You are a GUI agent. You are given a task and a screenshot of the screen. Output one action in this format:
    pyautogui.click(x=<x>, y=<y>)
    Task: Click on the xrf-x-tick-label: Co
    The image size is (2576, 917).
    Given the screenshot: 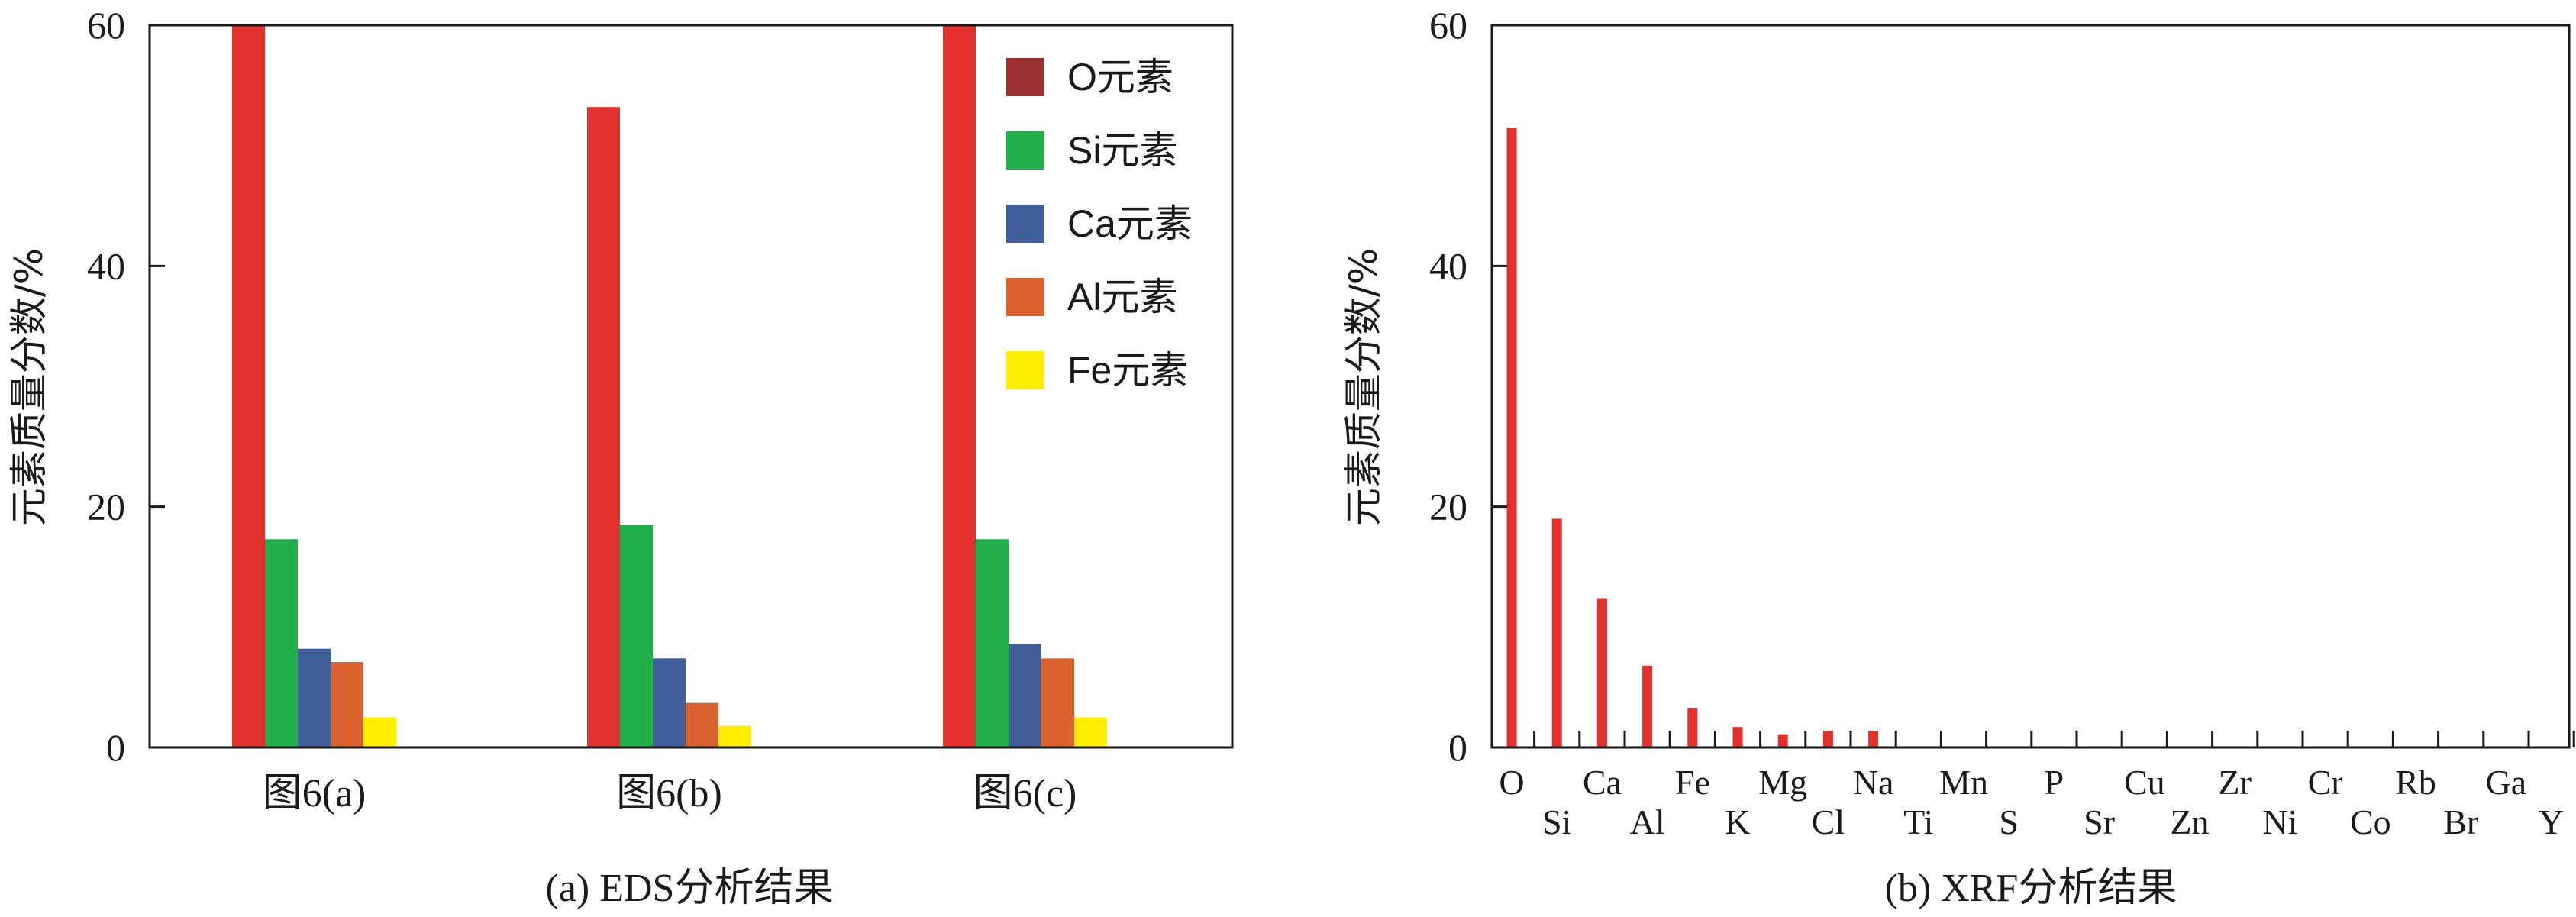 What is the action you would take?
    pyautogui.click(x=2370, y=821)
    